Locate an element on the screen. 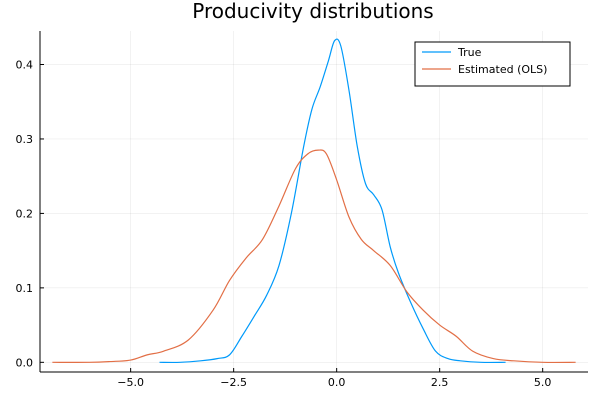 The width and height of the screenshot is (600, 400). y-tick-label: 0.1 is located at coordinates (25, 288).